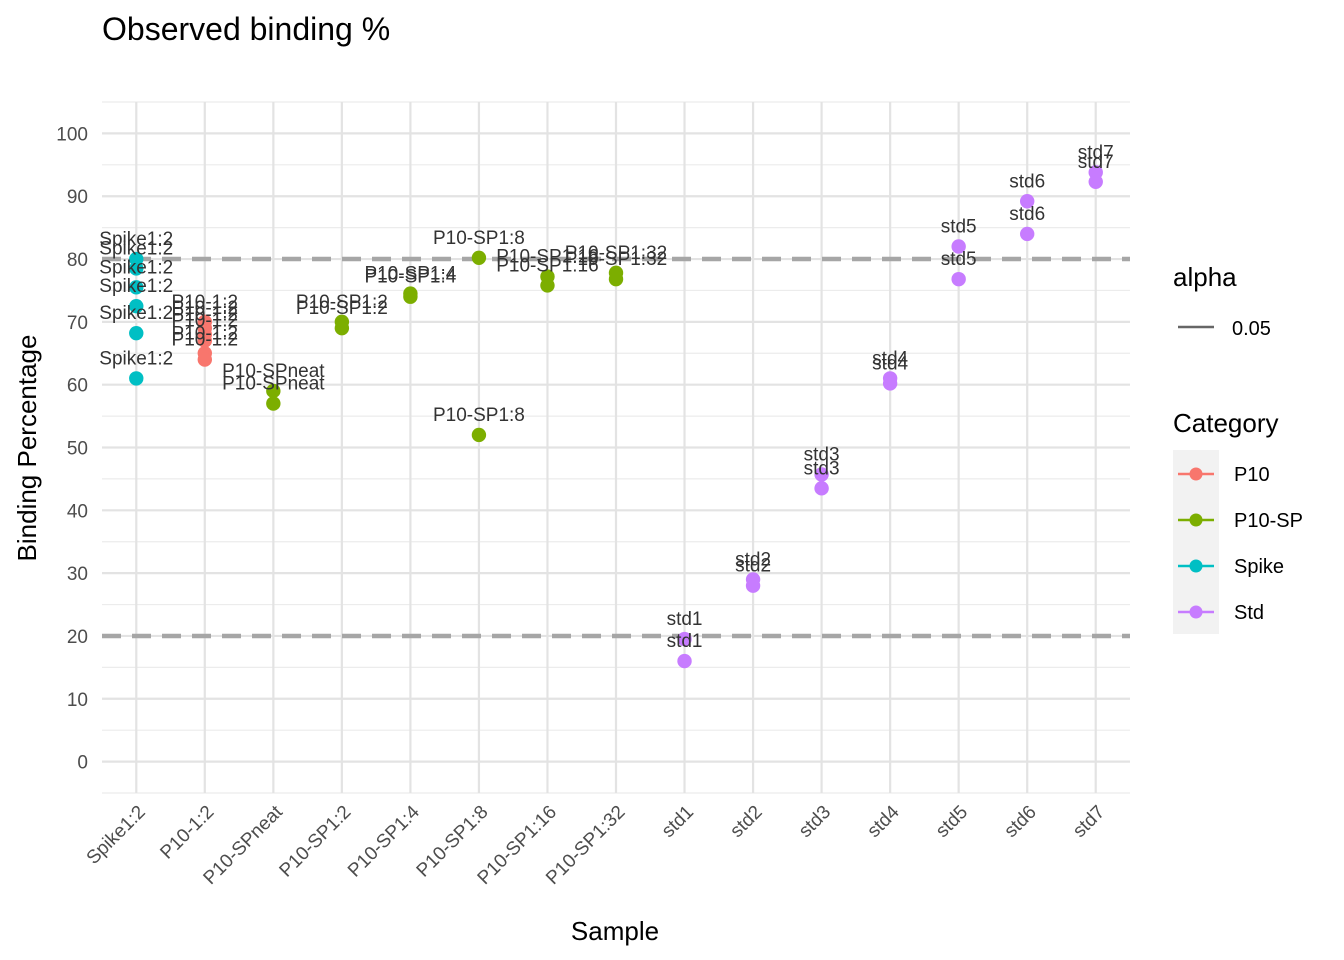  I want to click on category-legend-key-background, so click(1196, 542).